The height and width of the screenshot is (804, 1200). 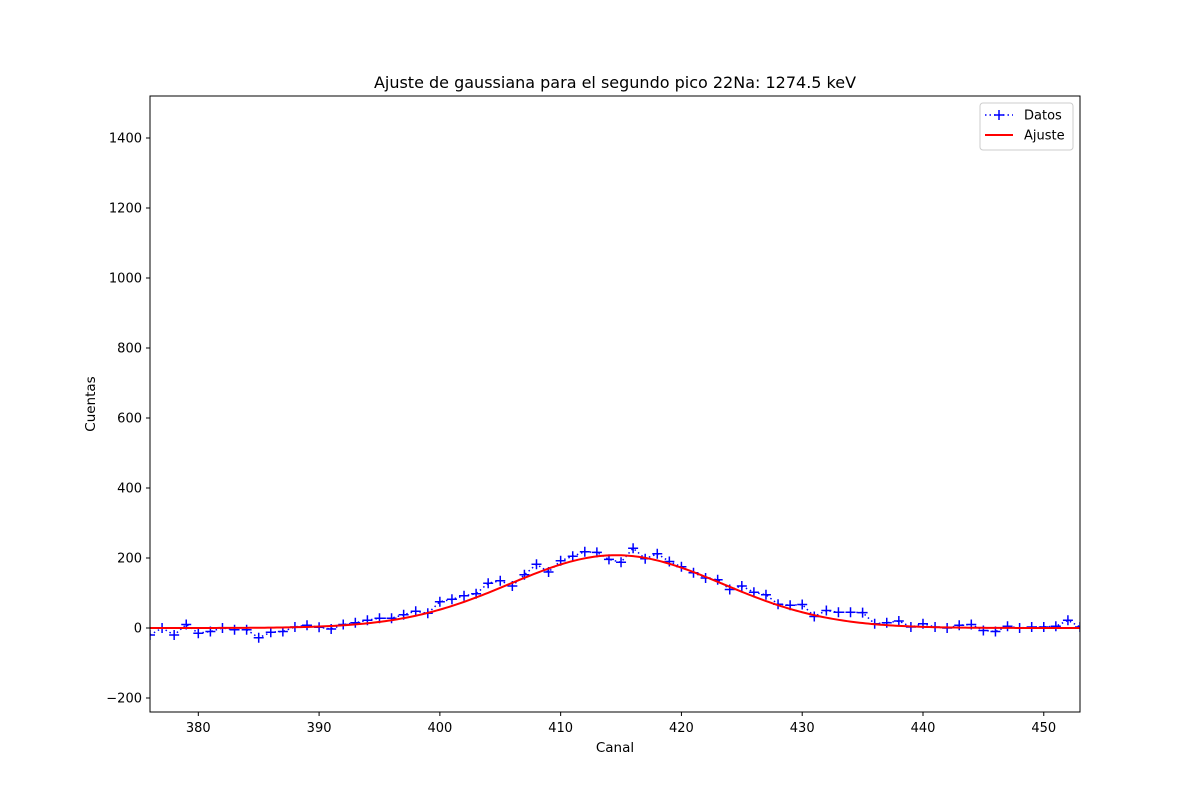 I want to click on x-tick-label: 380, so click(x=198, y=728).